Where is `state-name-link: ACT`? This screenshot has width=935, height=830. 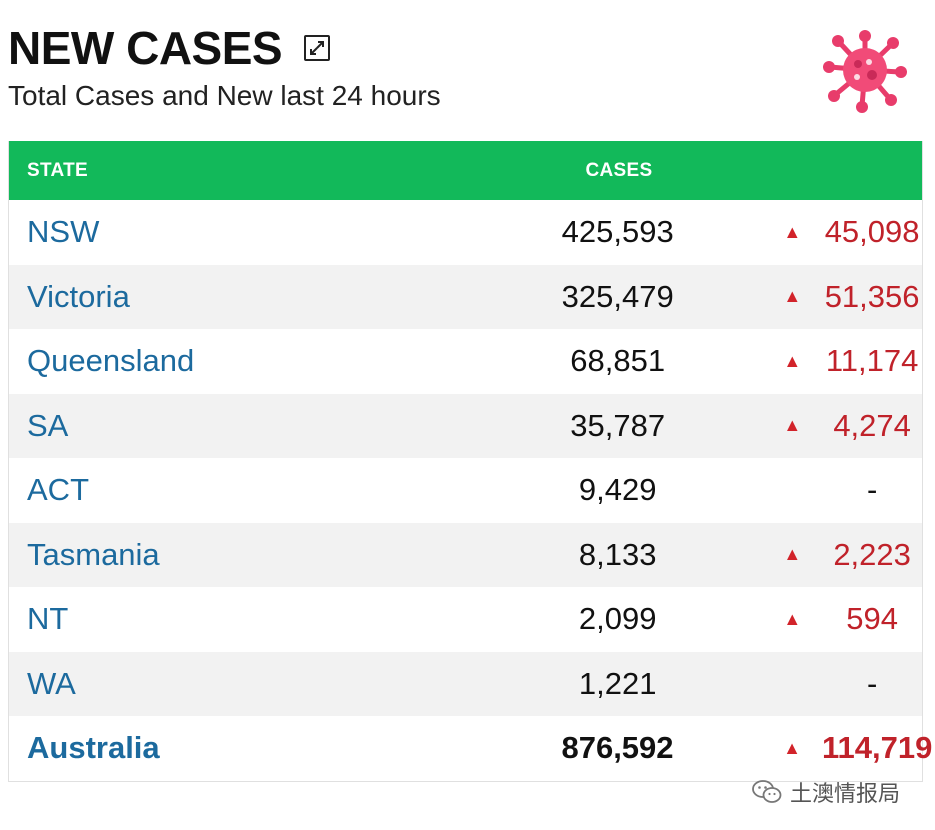
state-name-link: ACT is located at coordinates (58, 490).